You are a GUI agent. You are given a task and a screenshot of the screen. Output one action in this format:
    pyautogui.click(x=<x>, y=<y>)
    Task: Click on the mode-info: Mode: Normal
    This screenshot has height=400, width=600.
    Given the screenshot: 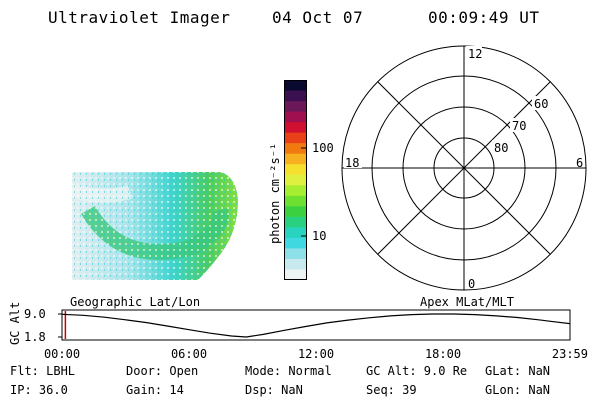 What is the action you would take?
    pyautogui.click(x=288, y=371)
    